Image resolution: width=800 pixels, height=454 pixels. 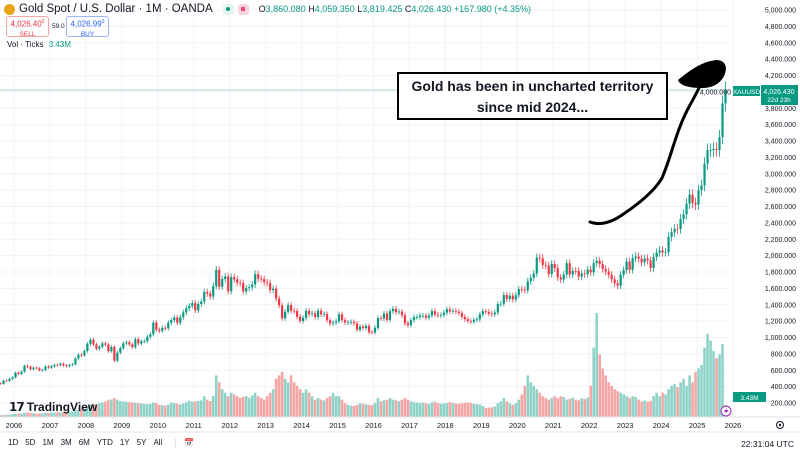 What do you see at coordinates (778, 92) in the screenshot?
I see `last-price-label: 4,026.430` at bounding box center [778, 92].